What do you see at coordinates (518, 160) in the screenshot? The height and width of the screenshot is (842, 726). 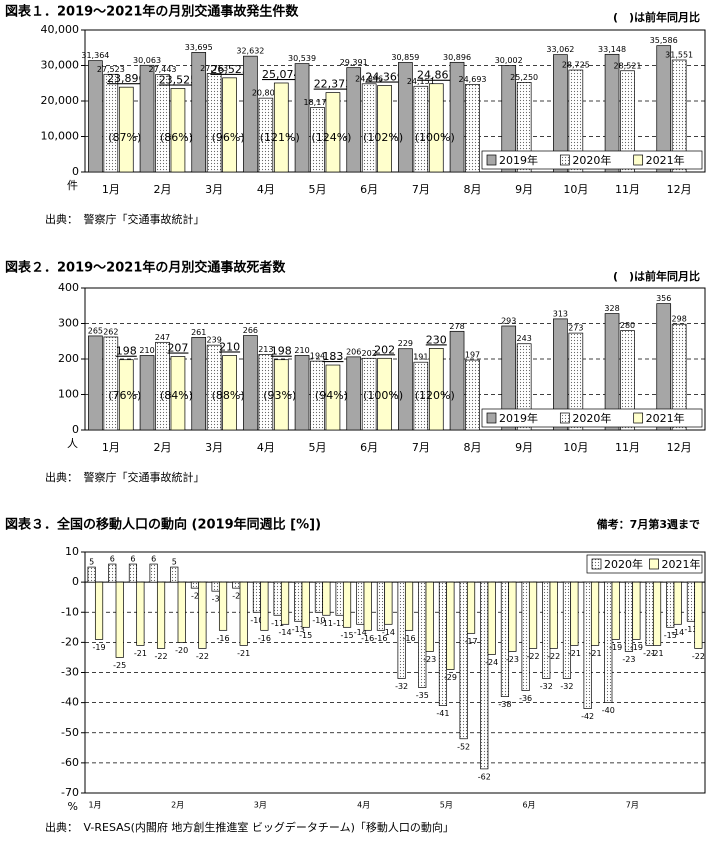 I see `legend-label: 2019年` at bounding box center [518, 160].